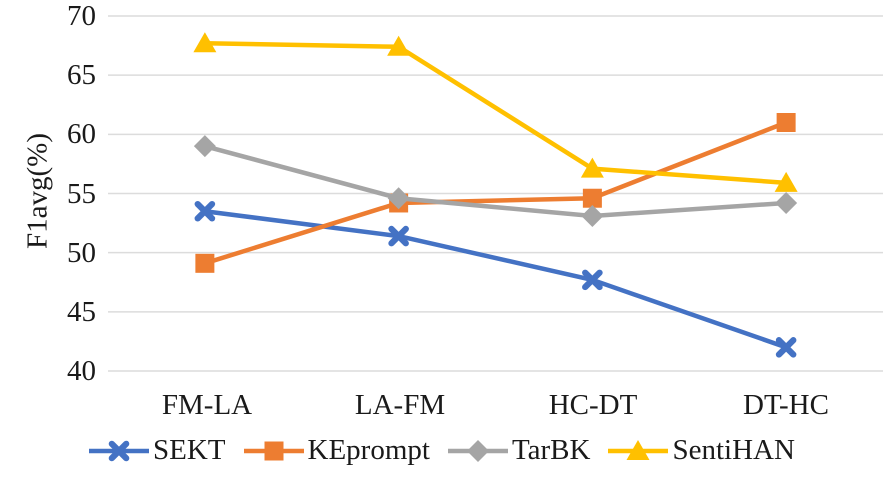  What do you see at coordinates (786, 405) in the screenshot?
I see `x-tick-label: DT-HC` at bounding box center [786, 405].